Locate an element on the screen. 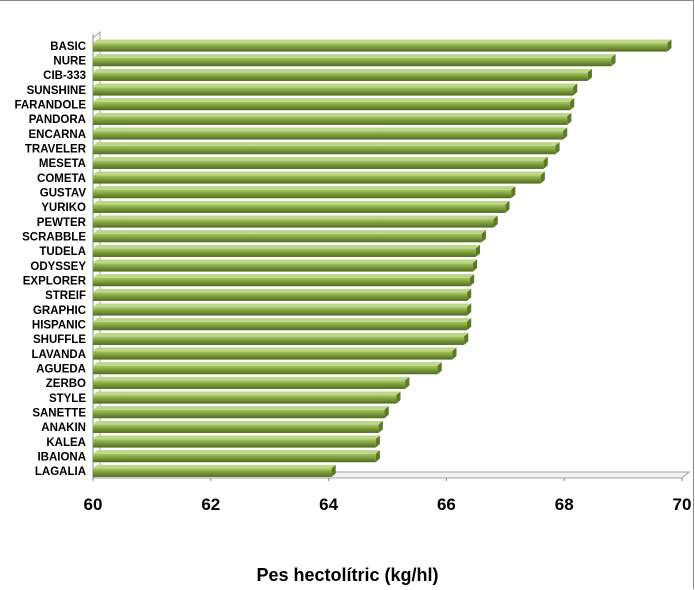 Image resolution: width=695 pixels, height=590 pixels. category-label: EXPLORER is located at coordinates (55, 282).